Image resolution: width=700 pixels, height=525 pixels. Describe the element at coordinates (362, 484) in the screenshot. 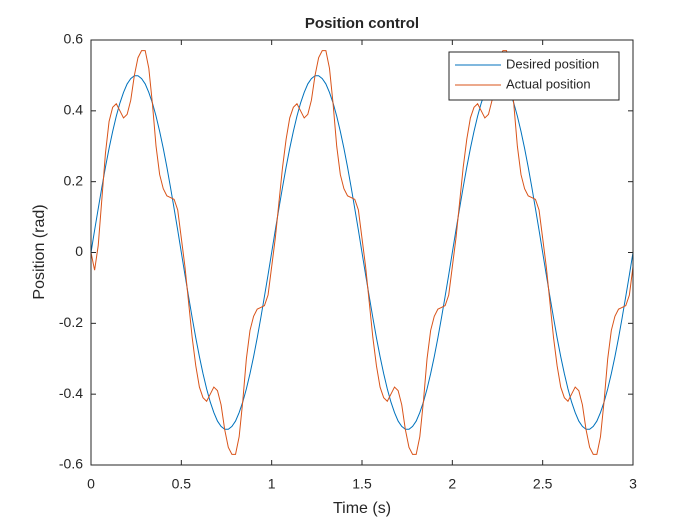

I see `x-tick-label: 1.5` at that location.